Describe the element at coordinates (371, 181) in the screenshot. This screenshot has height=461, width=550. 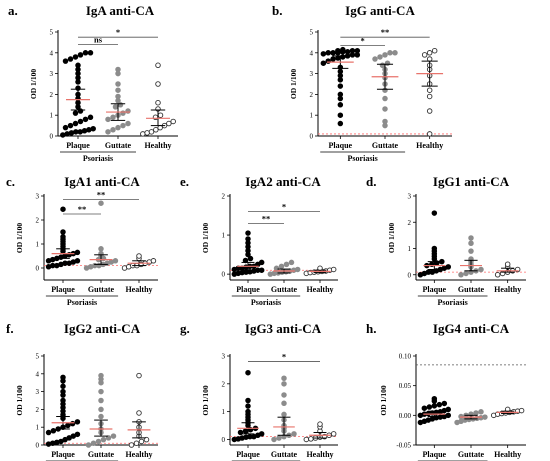
I see `panel-letter: d.` at that location.